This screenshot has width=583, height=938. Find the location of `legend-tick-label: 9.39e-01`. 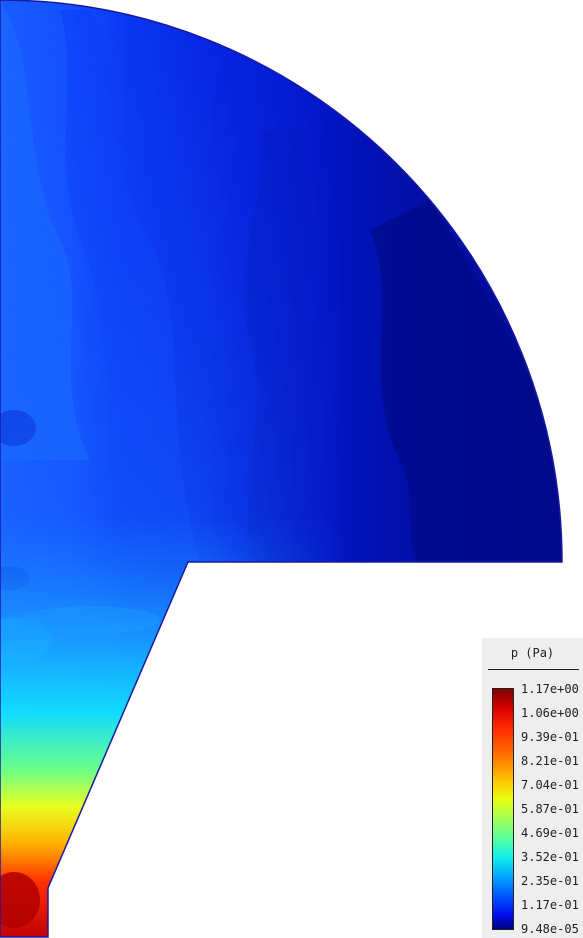

legend-tick-label: 9.39e-01 is located at coordinates (550, 737).